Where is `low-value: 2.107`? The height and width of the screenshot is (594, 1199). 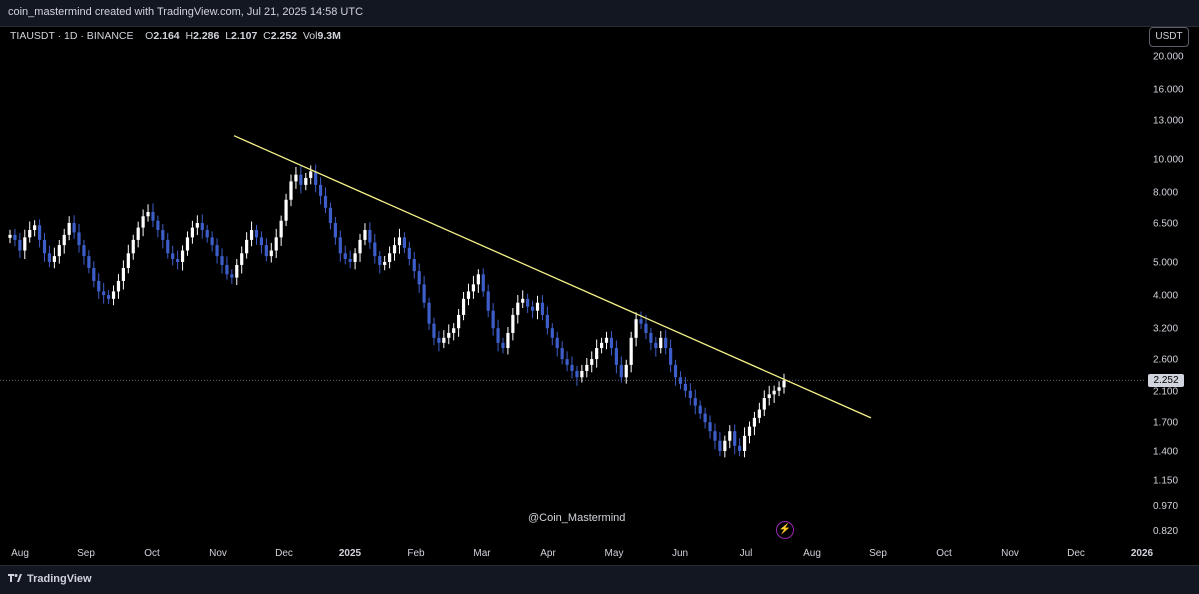 low-value: 2.107 is located at coordinates (244, 36).